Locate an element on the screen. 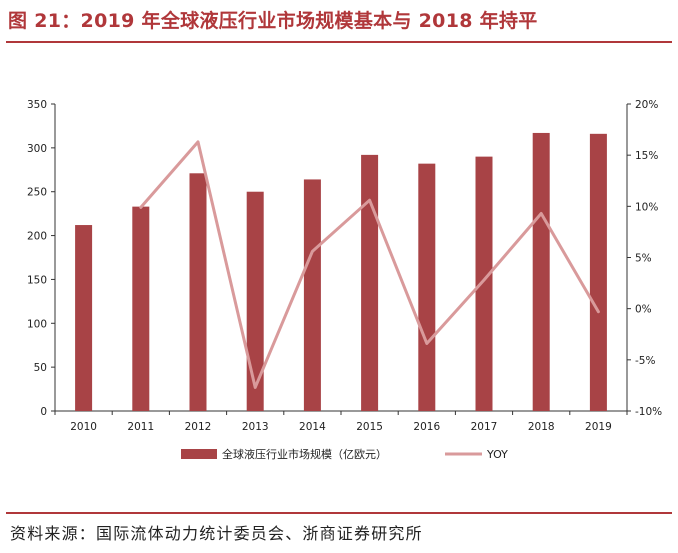  right-tick-label: -10% is located at coordinates (648, 412).